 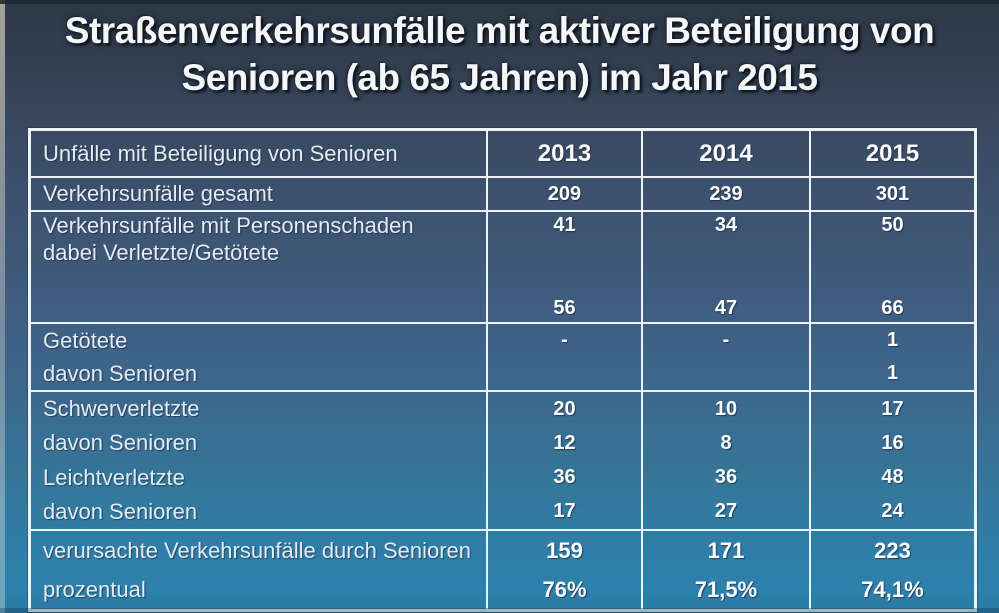 What do you see at coordinates (564, 442) in the screenshot?
I see `value: 12` at bounding box center [564, 442].